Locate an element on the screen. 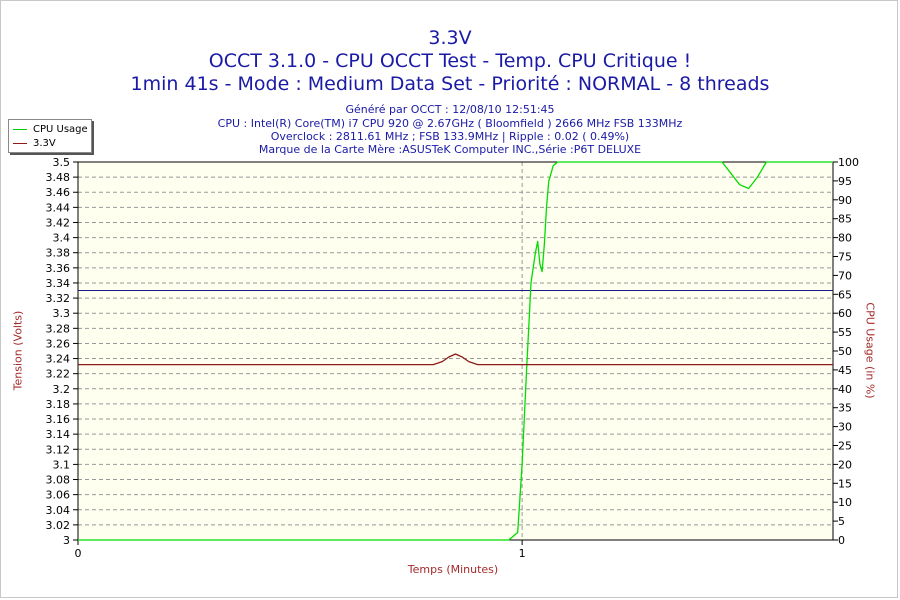  y-tick-label-left: 3.04 is located at coordinates (58, 510).